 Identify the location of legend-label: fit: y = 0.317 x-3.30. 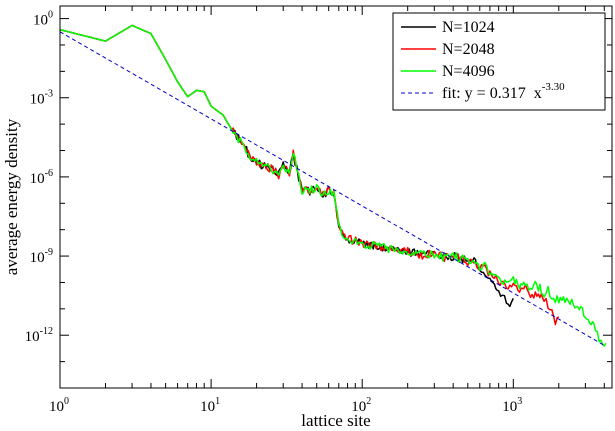
(503, 91).